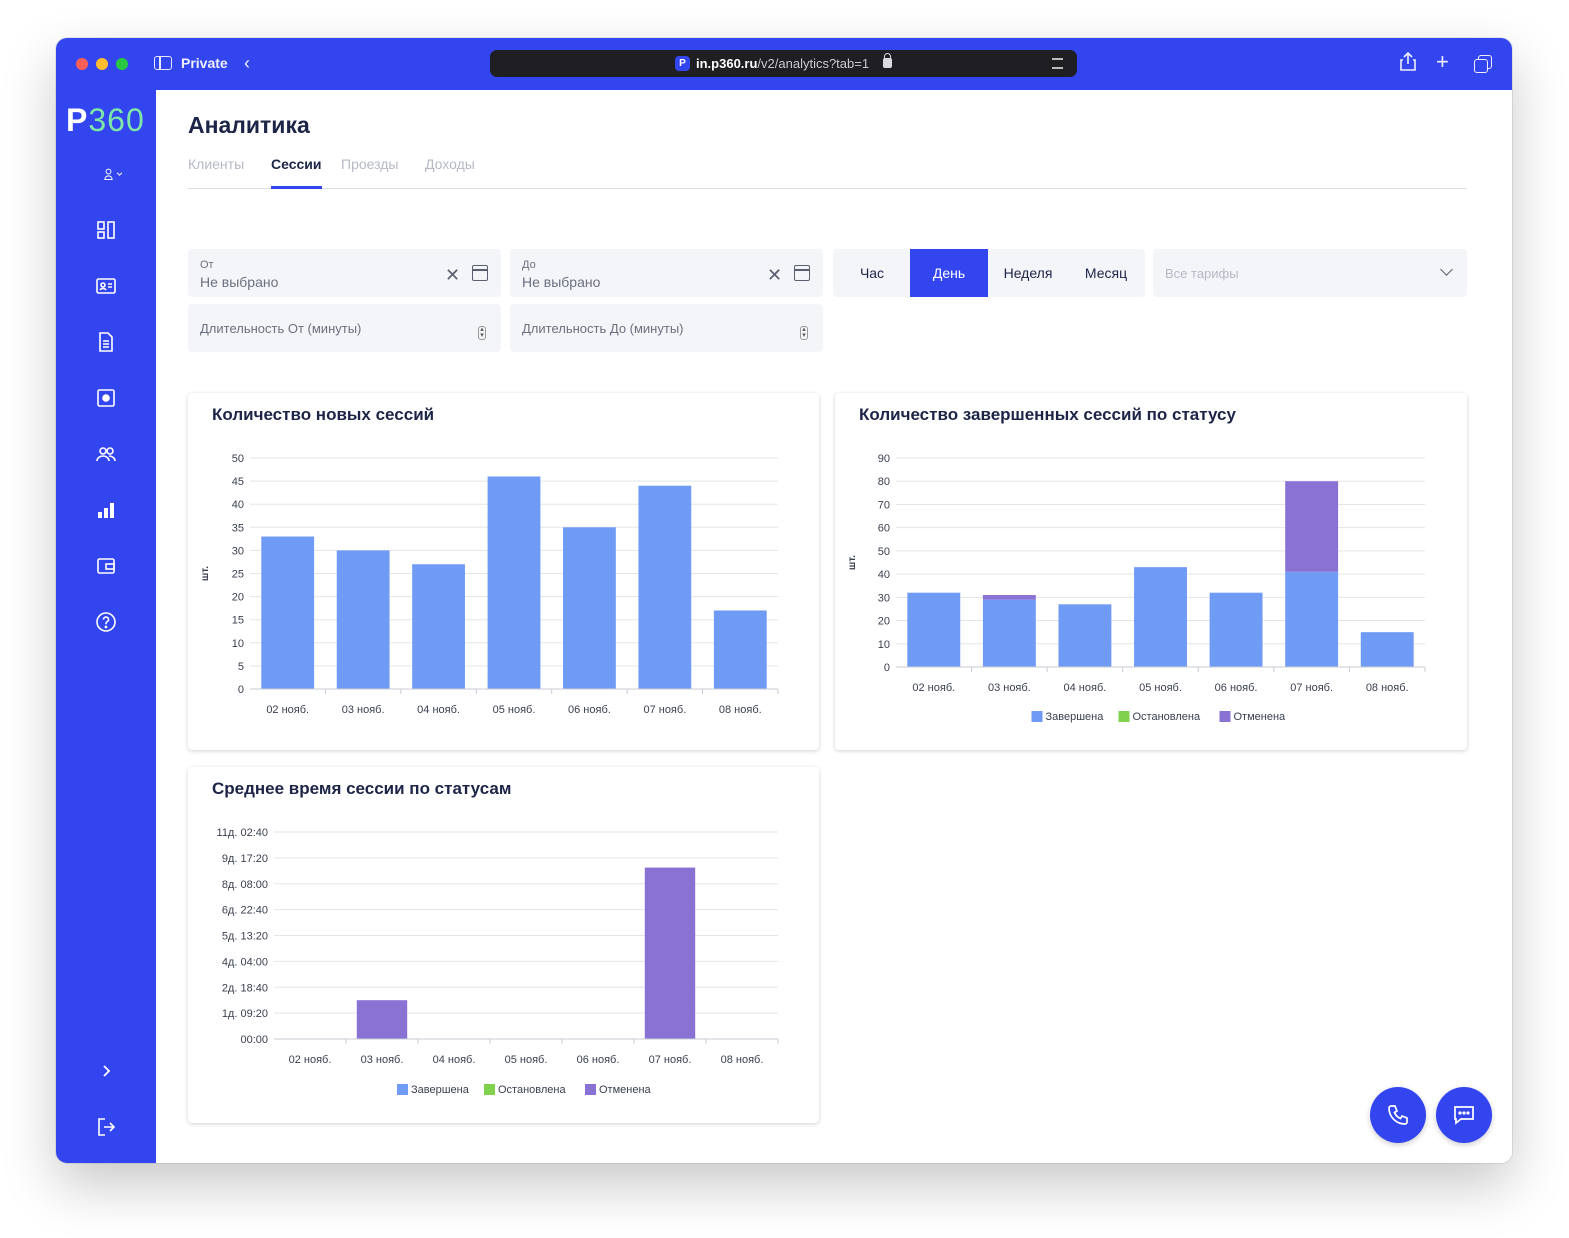 Image resolution: width=1569 pixels, height=1238 pixels. Describe the element at coordinates (106, 1071) in the screenshot. I see `expand-icon` at that location.